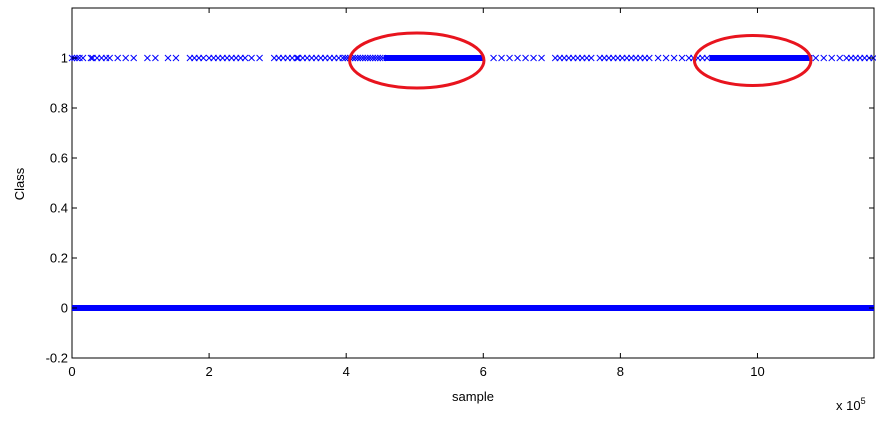 This screenshot has height=421, width=876. Describe the element at coordinates (64, 308) in the screenshot. I see `y-tick-label: 0` at that location.